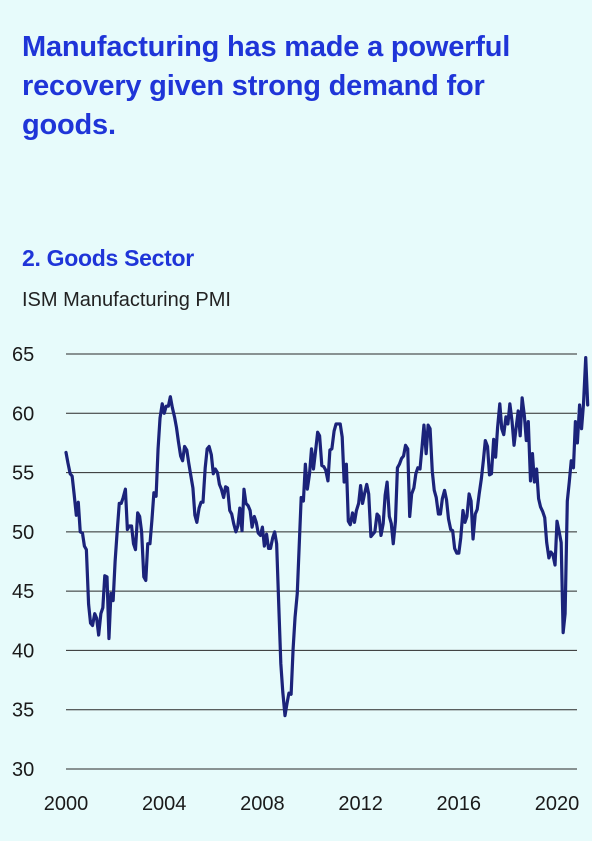  Describe the element at coordinates (23, 355) in the screenshot. I see `y-tick-label: 65` at that location.